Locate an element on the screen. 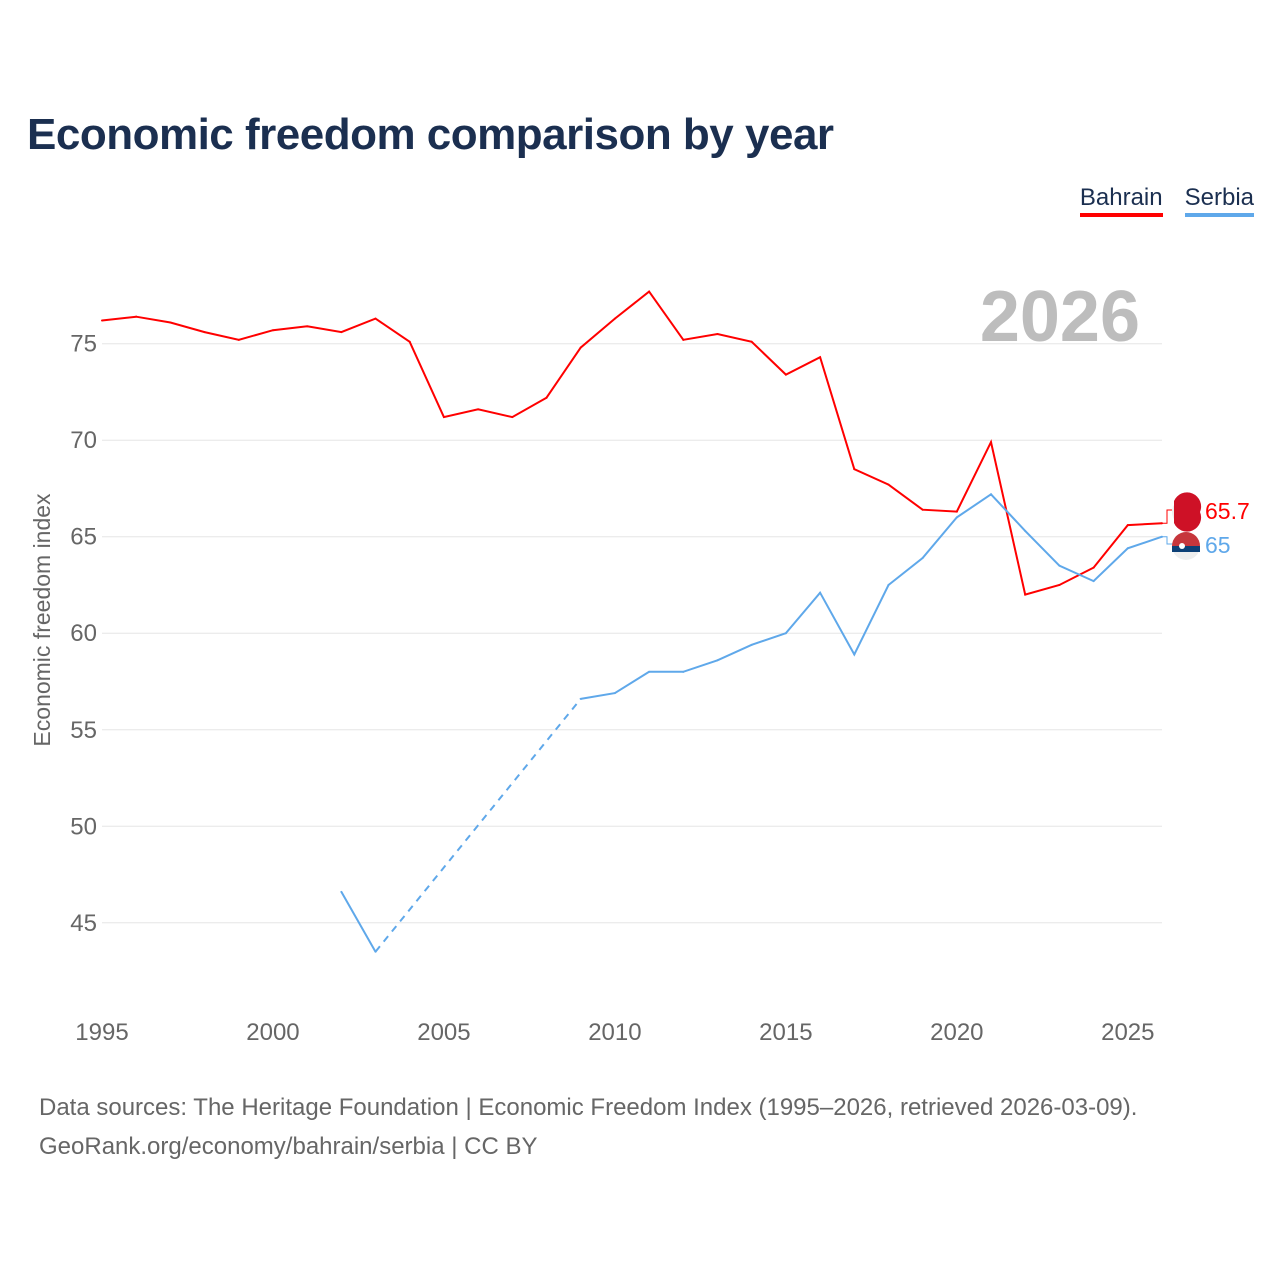  y-tick-label: 45 is located at coordinates (83, 923).